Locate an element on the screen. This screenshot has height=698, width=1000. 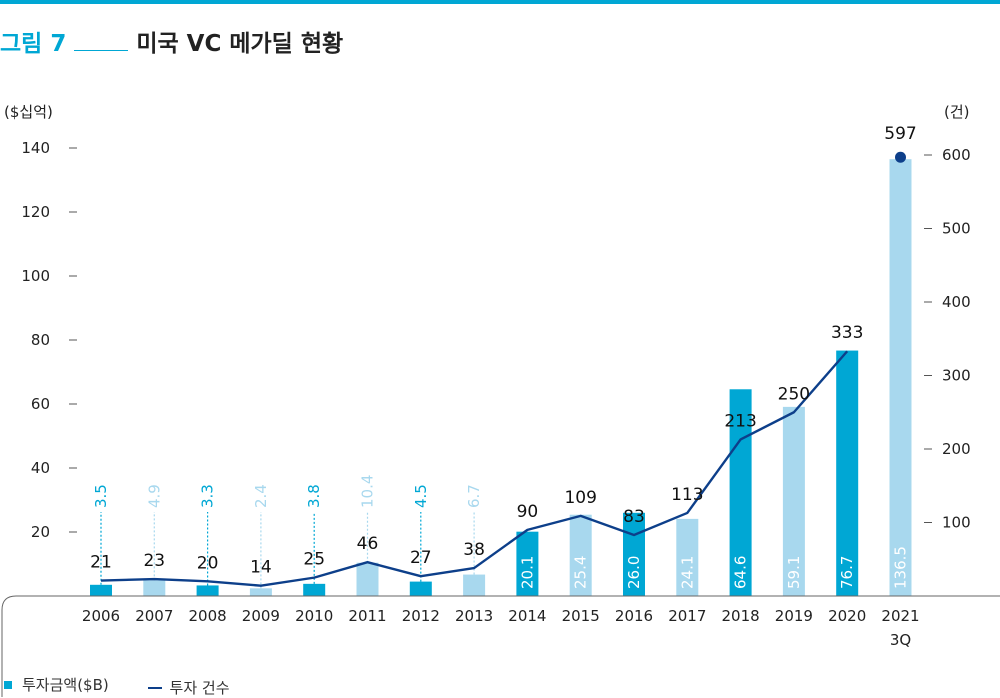
bar-value-label: 26.0 is located at coordinates (634, 572).